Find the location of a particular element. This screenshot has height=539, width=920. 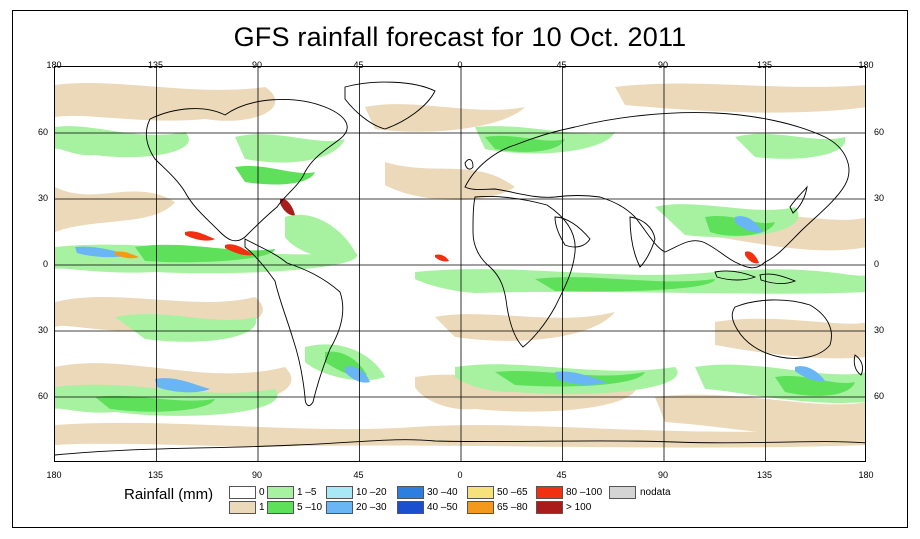

legend-label: 50 –65 is located at coordinates (512, 492).